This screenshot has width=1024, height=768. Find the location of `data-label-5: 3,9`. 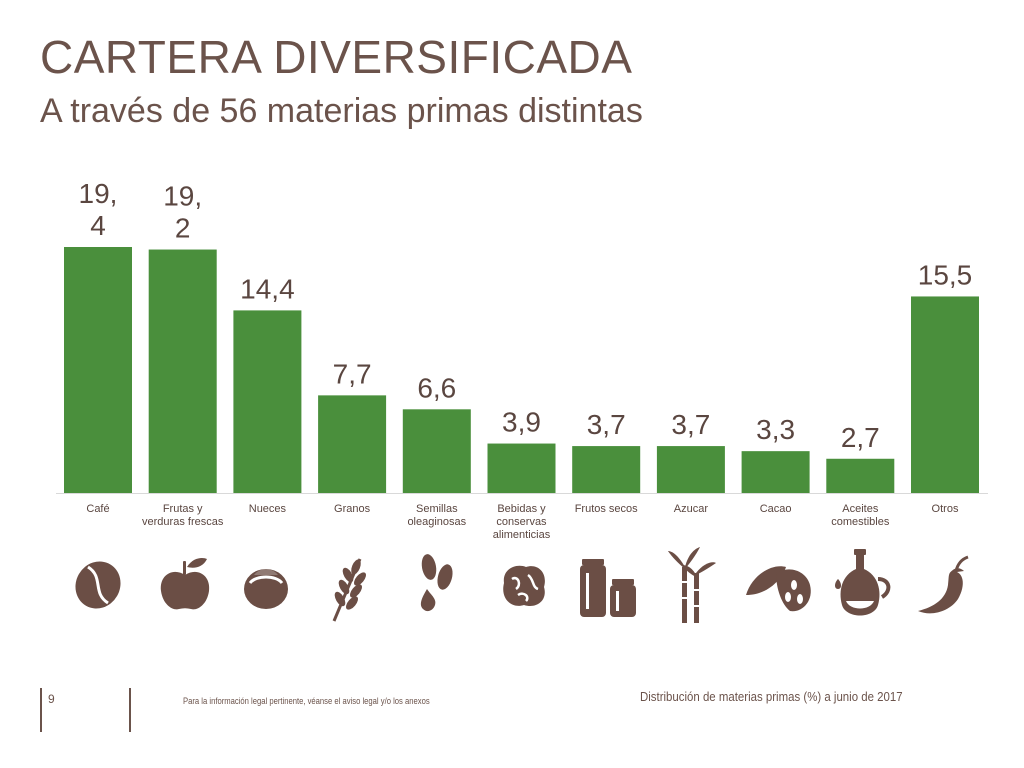

data-label-5: 3,9 is located at coordinates (521, 422).